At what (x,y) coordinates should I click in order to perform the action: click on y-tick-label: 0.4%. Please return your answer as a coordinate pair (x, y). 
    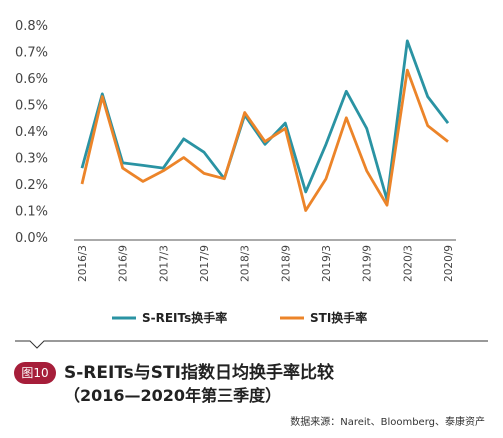
    Looking at the image, I should click on (31, 132).